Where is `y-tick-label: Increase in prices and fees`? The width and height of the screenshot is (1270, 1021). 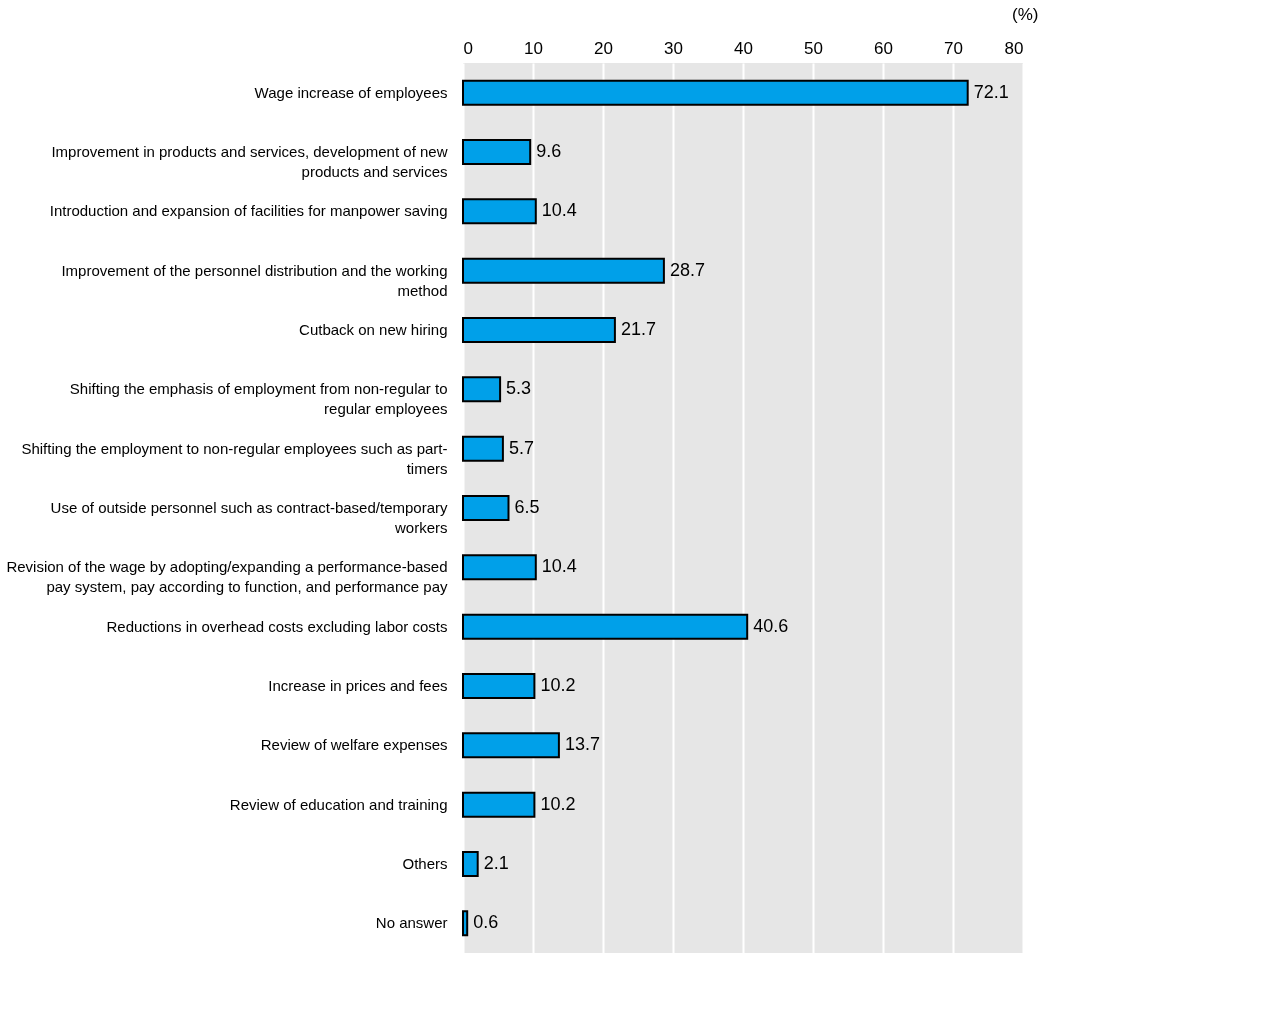 y-tick-label: Increase in prices and fees is located at coordinates (358, 685).